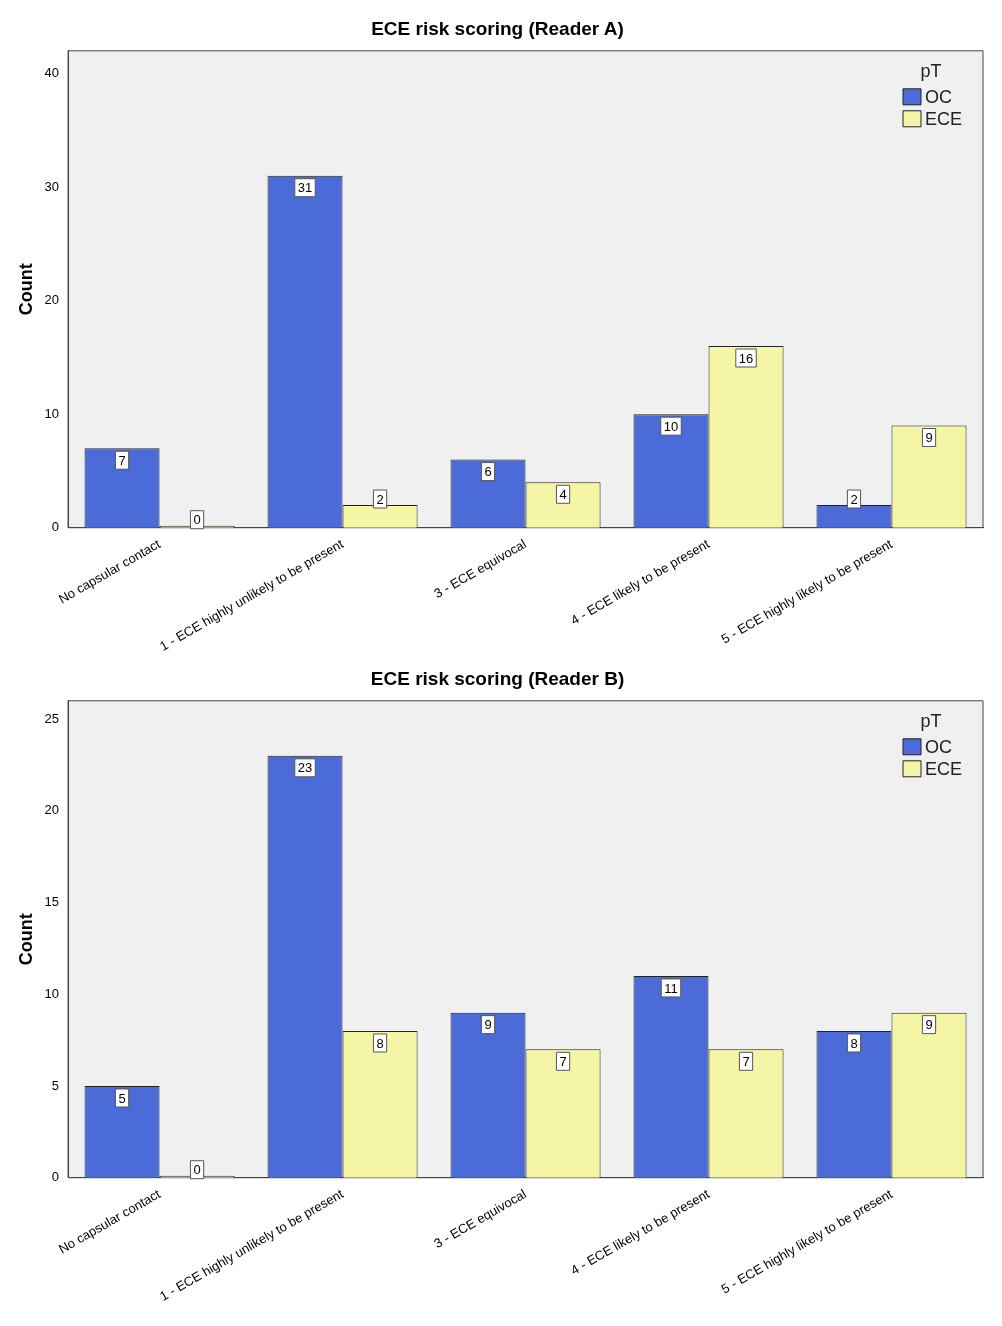 This screenshot has width=1002, height=1326. What do you see at coordinates (52, 73) in the screenshot?
I see `y-tick-label: 40` at bounding box center [52, 73].